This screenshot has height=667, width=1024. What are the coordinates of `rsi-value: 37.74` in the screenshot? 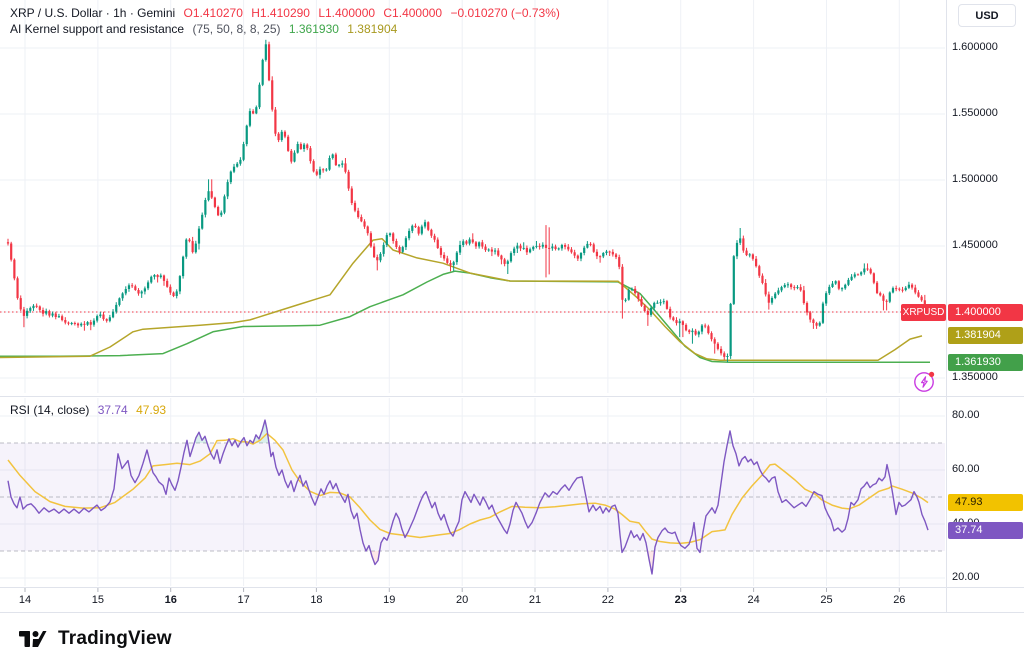 It's located at (112, 410).